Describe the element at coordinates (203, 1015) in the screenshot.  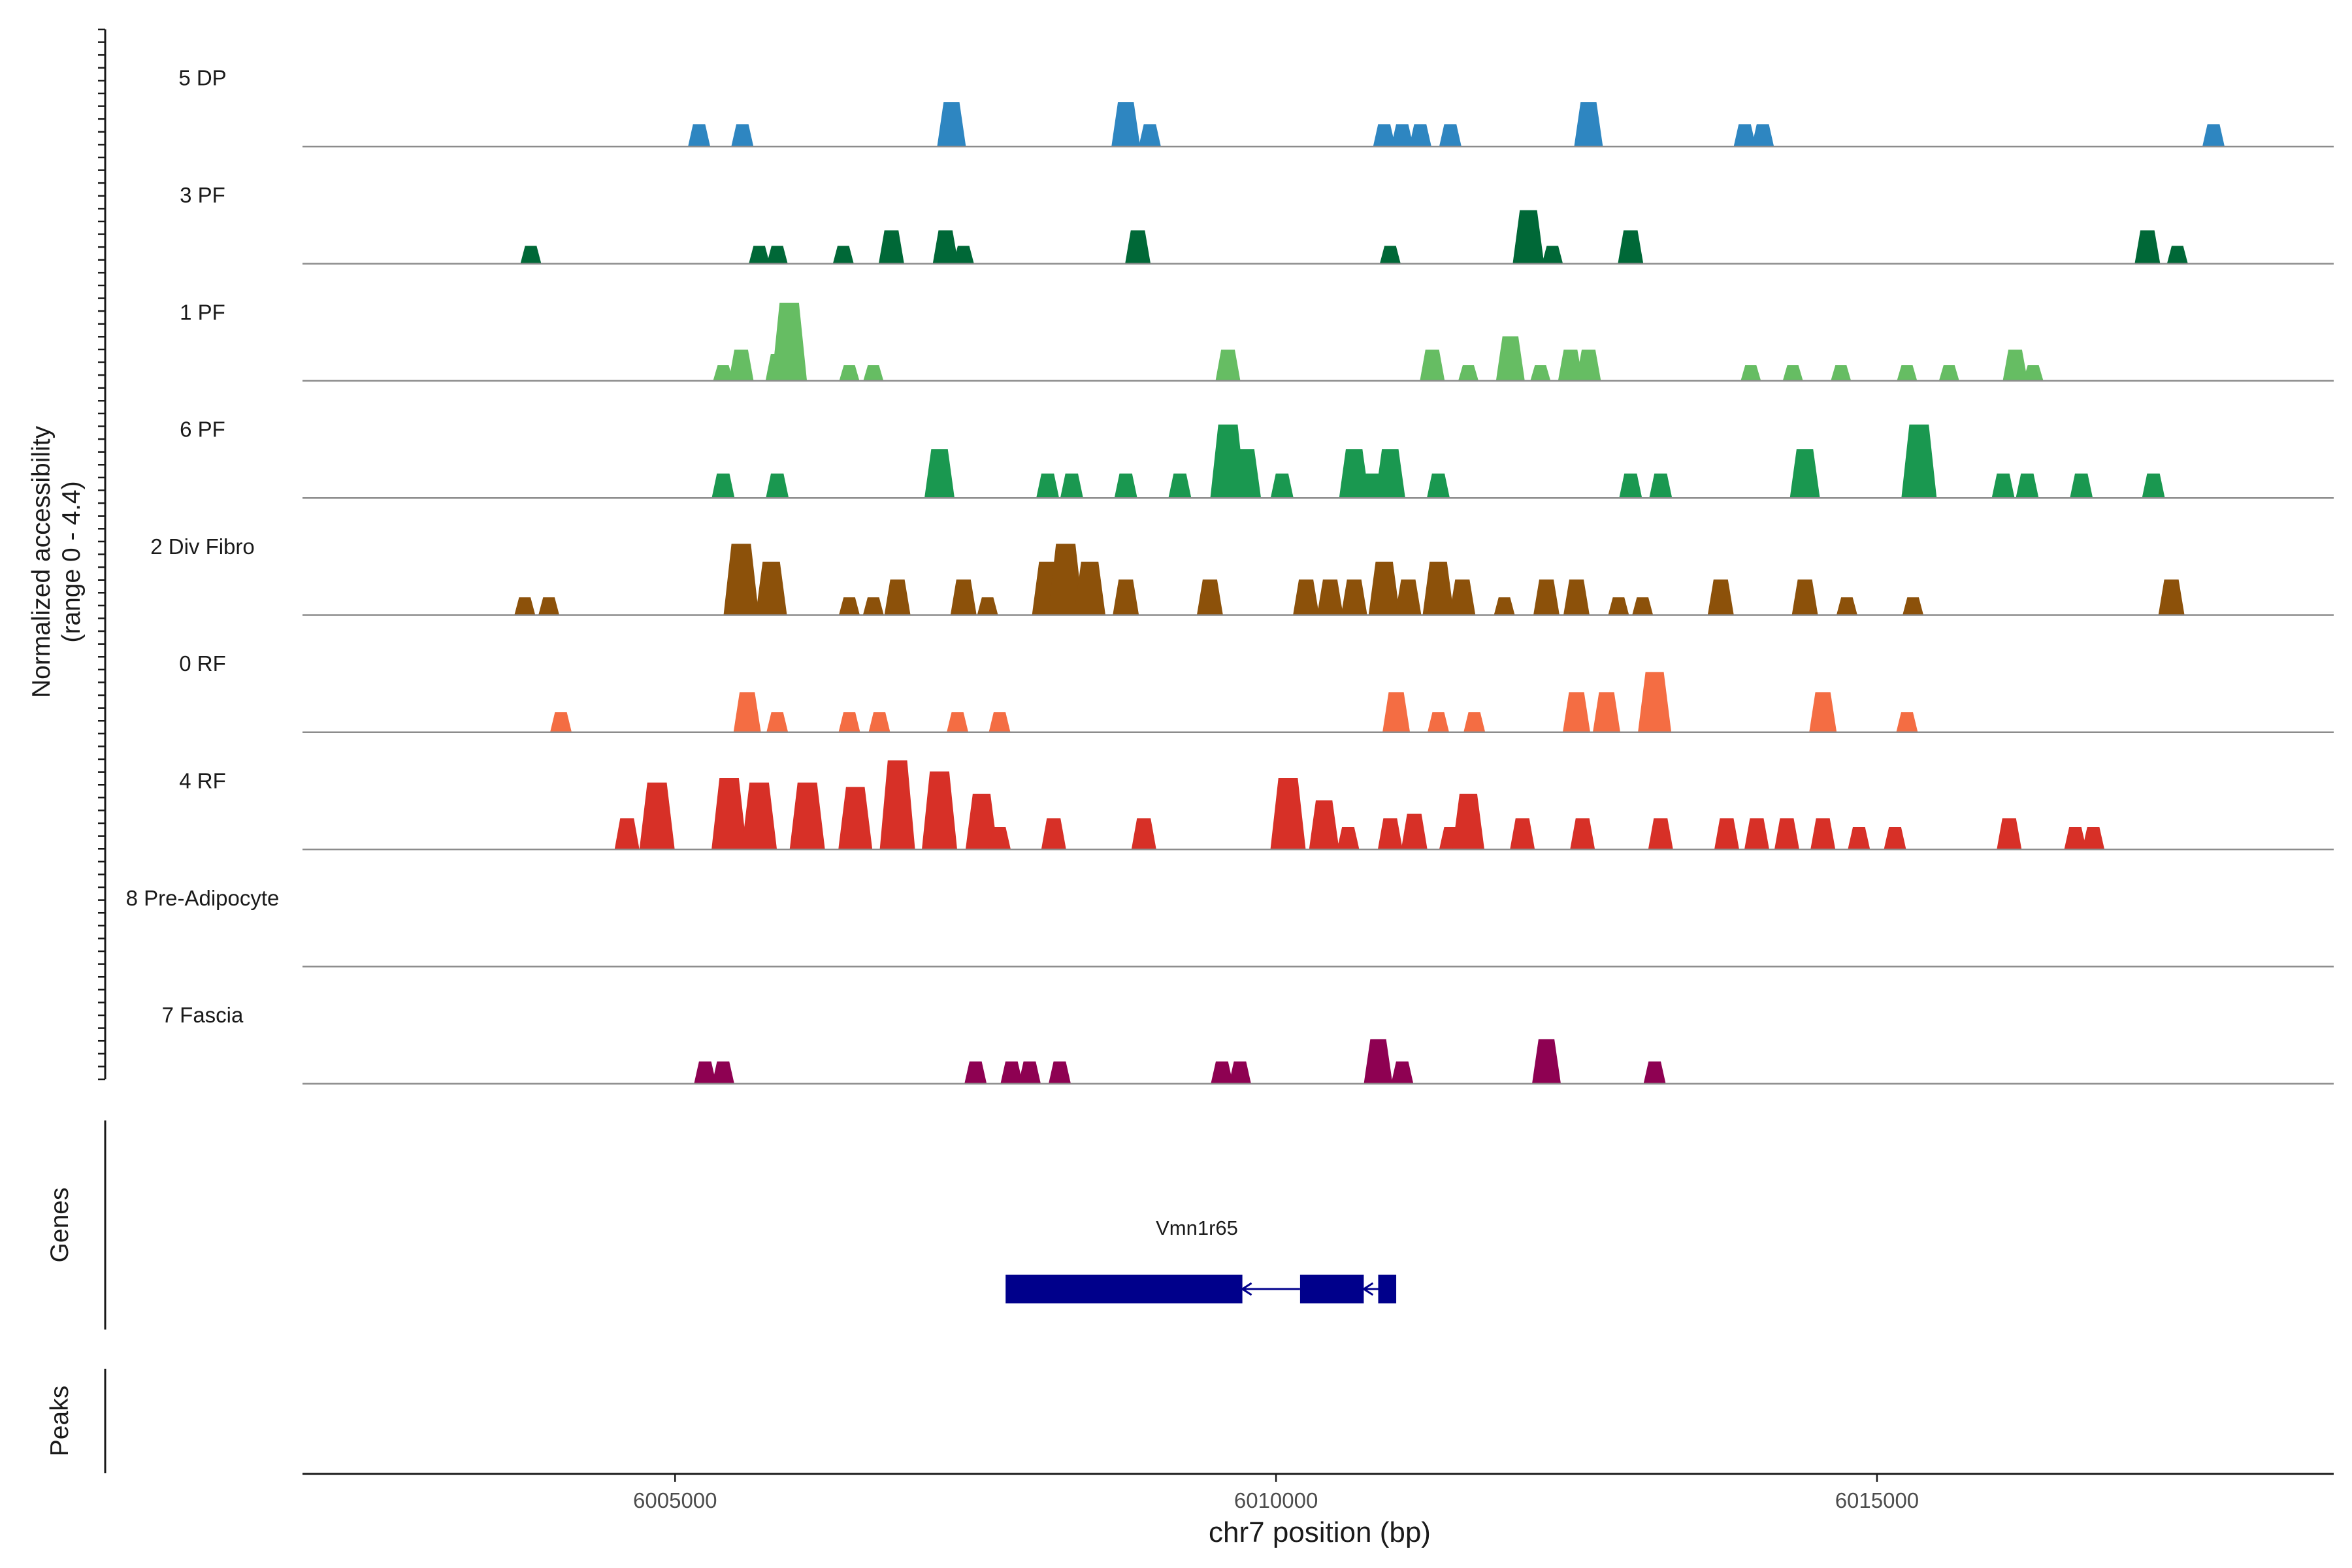
I see `track-label: 7 Fascia` at that location.